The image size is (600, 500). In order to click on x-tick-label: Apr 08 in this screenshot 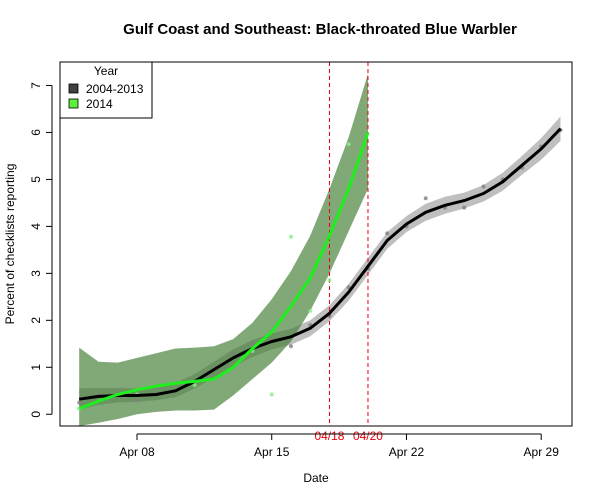, I will do `click(137, 452)`.